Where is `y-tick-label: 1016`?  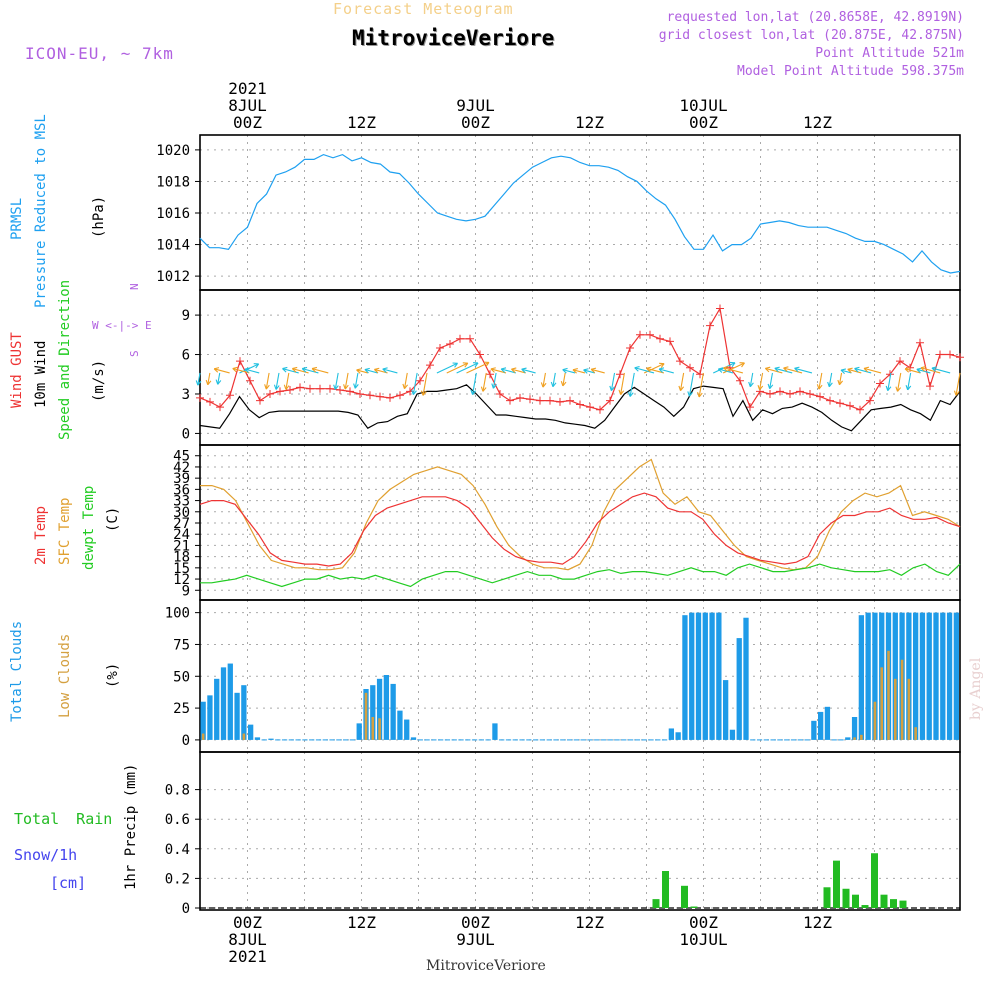
y-tick-label: 1016 is located at coordinates (173, 214).